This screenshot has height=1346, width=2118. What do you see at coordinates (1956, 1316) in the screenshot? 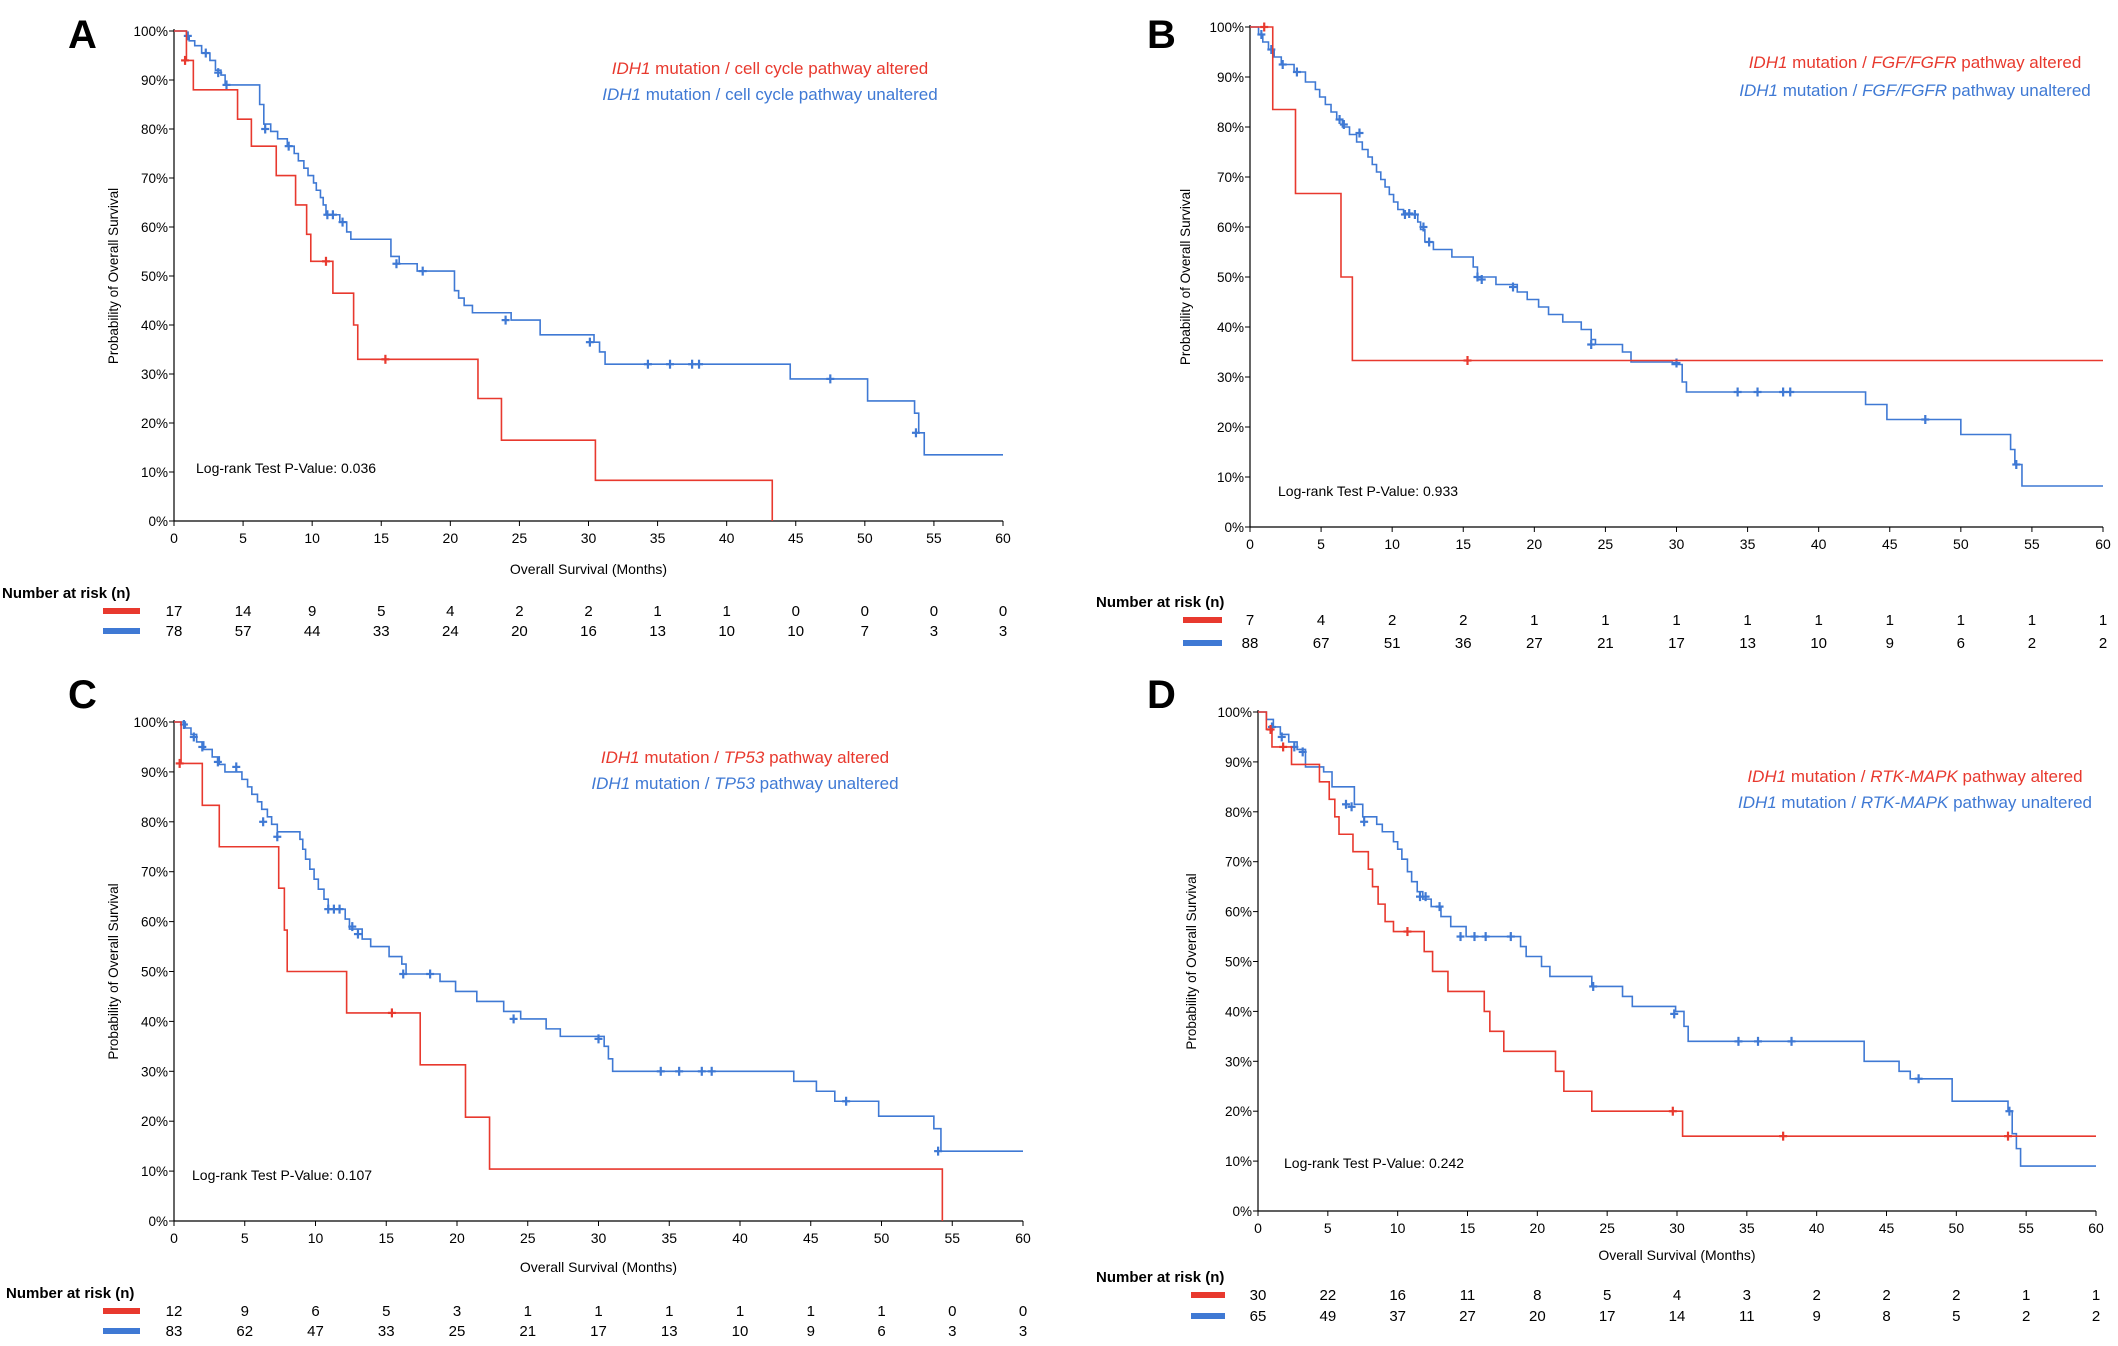
I see `risk-value-unaltered: 5` at bounding box center [1956, 1316].